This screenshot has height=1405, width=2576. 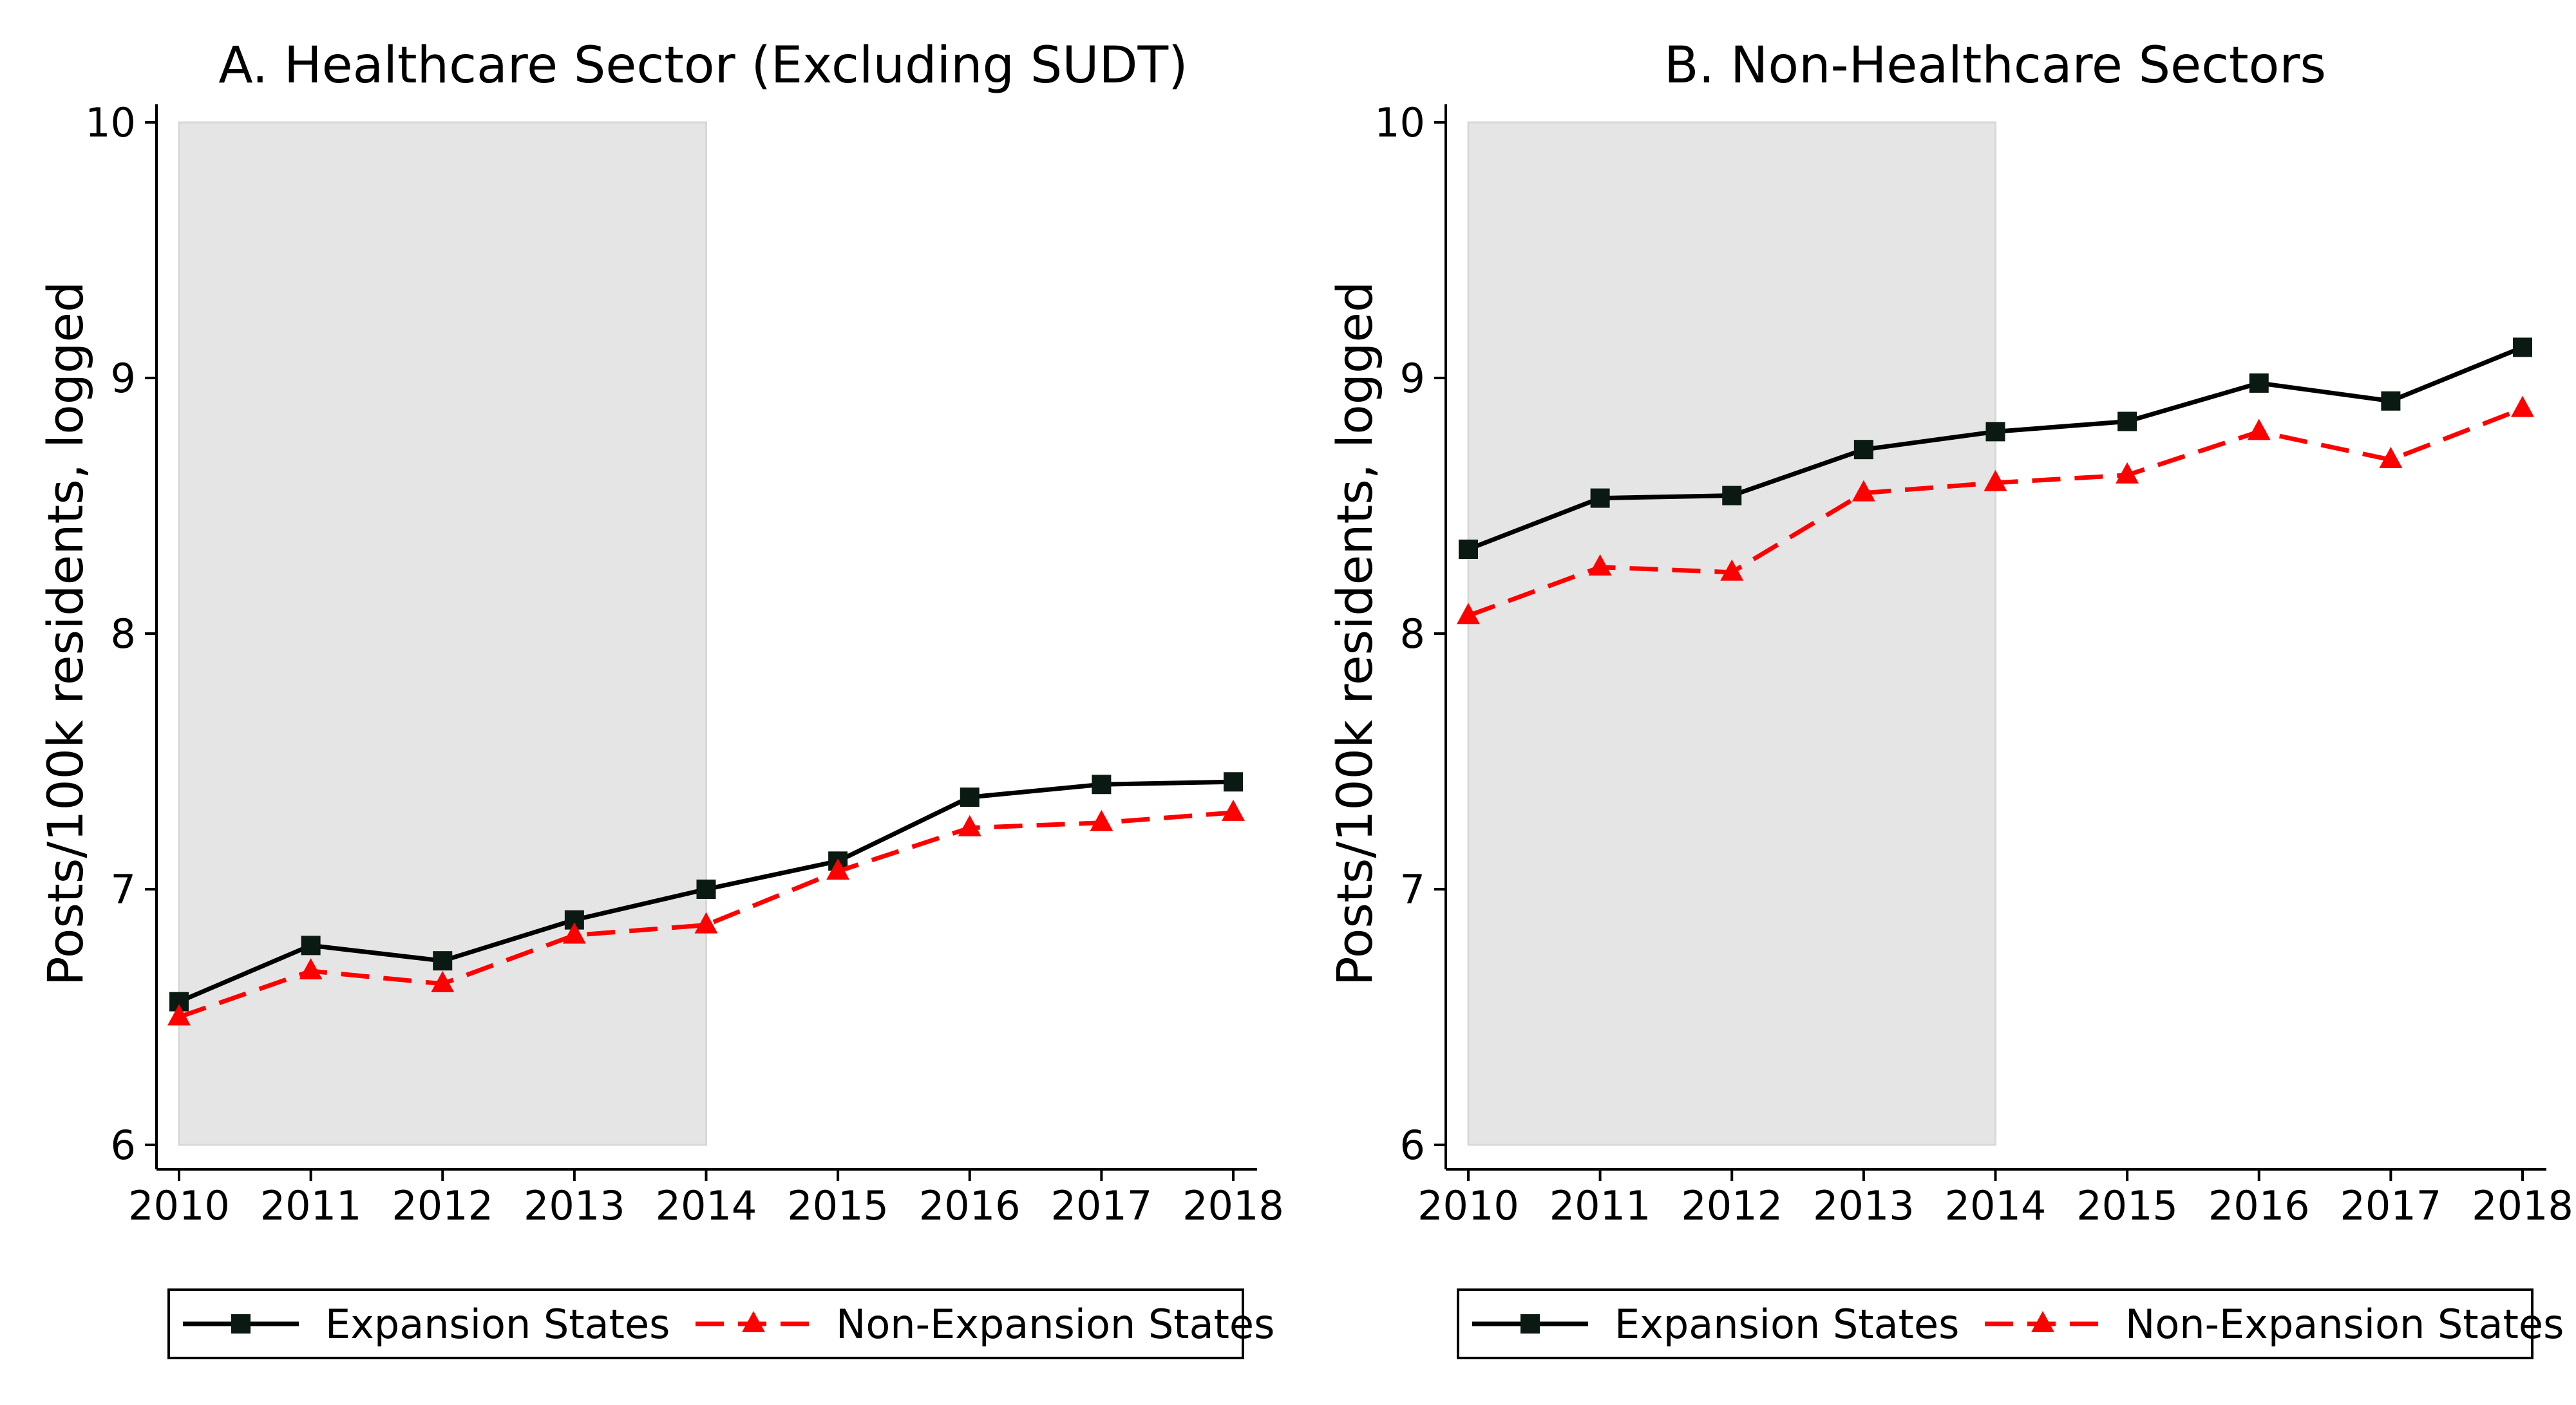 I want to click on shaded-period, so click(x=1731, y=633).